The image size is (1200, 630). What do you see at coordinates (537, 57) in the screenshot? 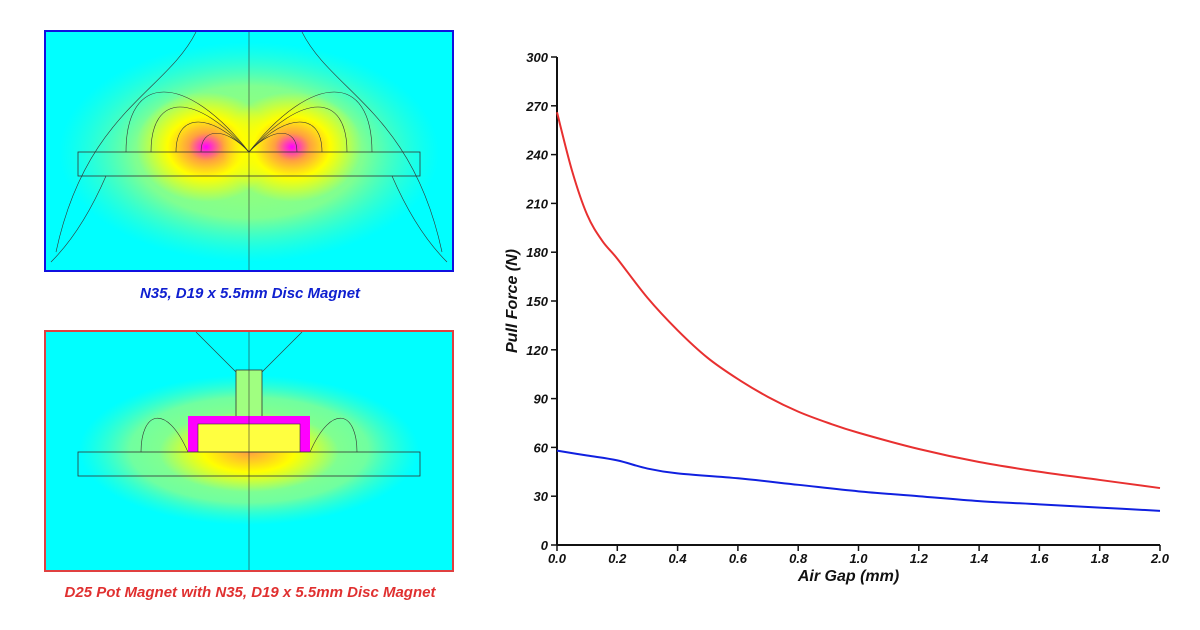
I see `y-tick-label: 300` at bounding box center [537, 57].